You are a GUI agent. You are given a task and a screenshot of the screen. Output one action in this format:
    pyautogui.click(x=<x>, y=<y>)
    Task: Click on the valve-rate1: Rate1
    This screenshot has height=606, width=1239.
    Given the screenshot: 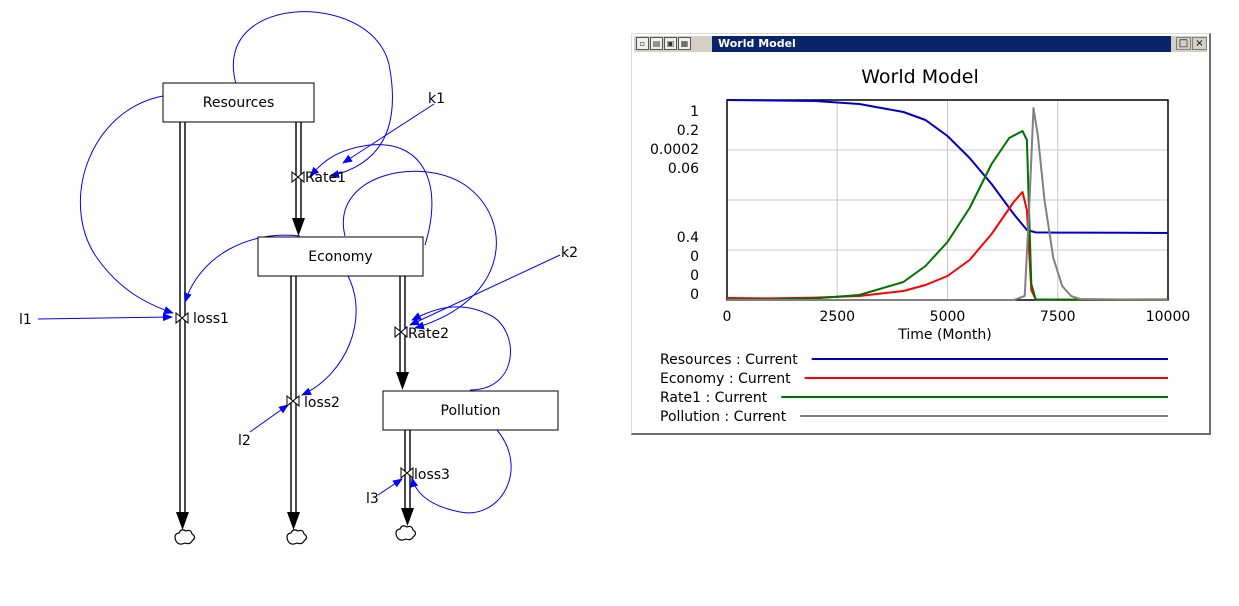 What is the action you would take?
    pyautogui.click(x=318, y=178)
    